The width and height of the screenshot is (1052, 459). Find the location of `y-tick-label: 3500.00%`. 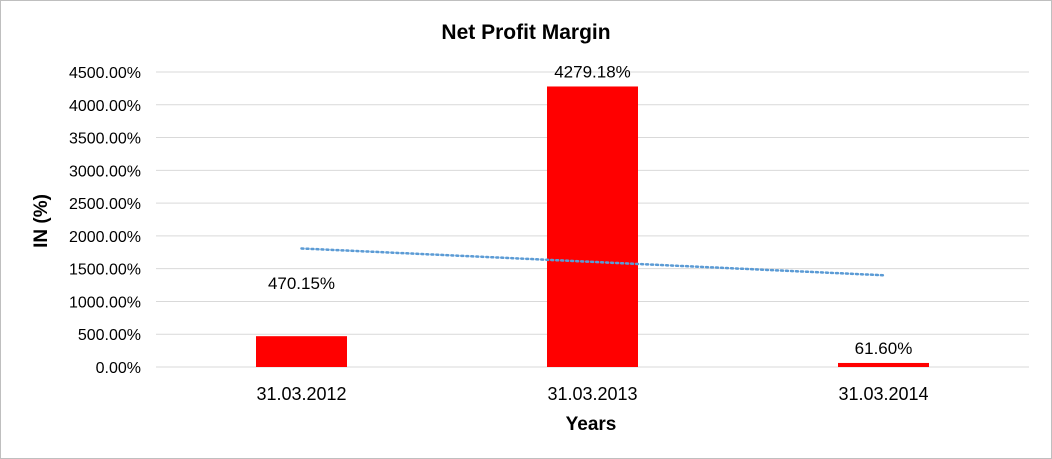

y-tick-label: 3500.00% is located at coordinates (105, 139).